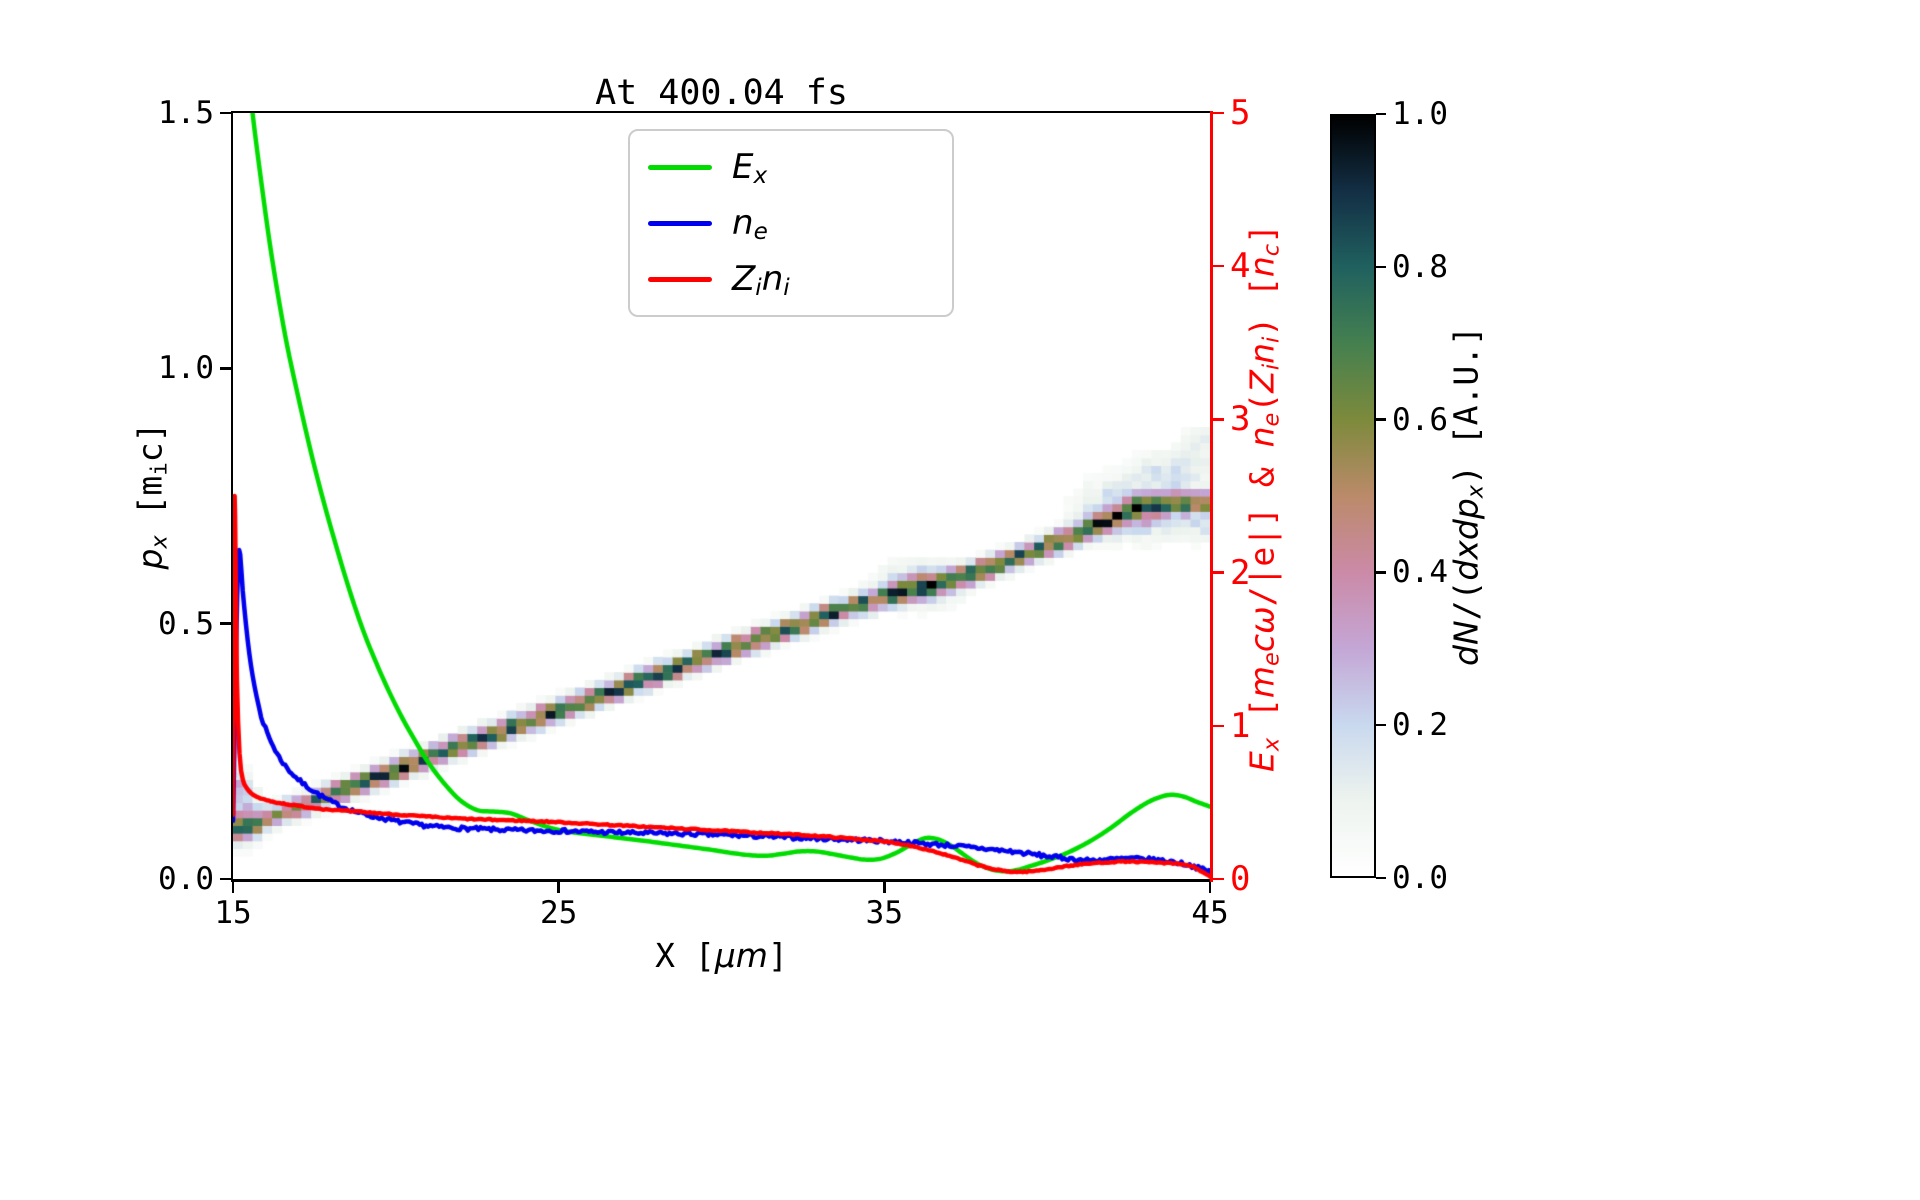  Describe the element at coordinates (1263, 498) in the screenshot. I see `y-right-axis-label: Ex [mecω/|e|] & ne(Zini) [nc]` at that location.